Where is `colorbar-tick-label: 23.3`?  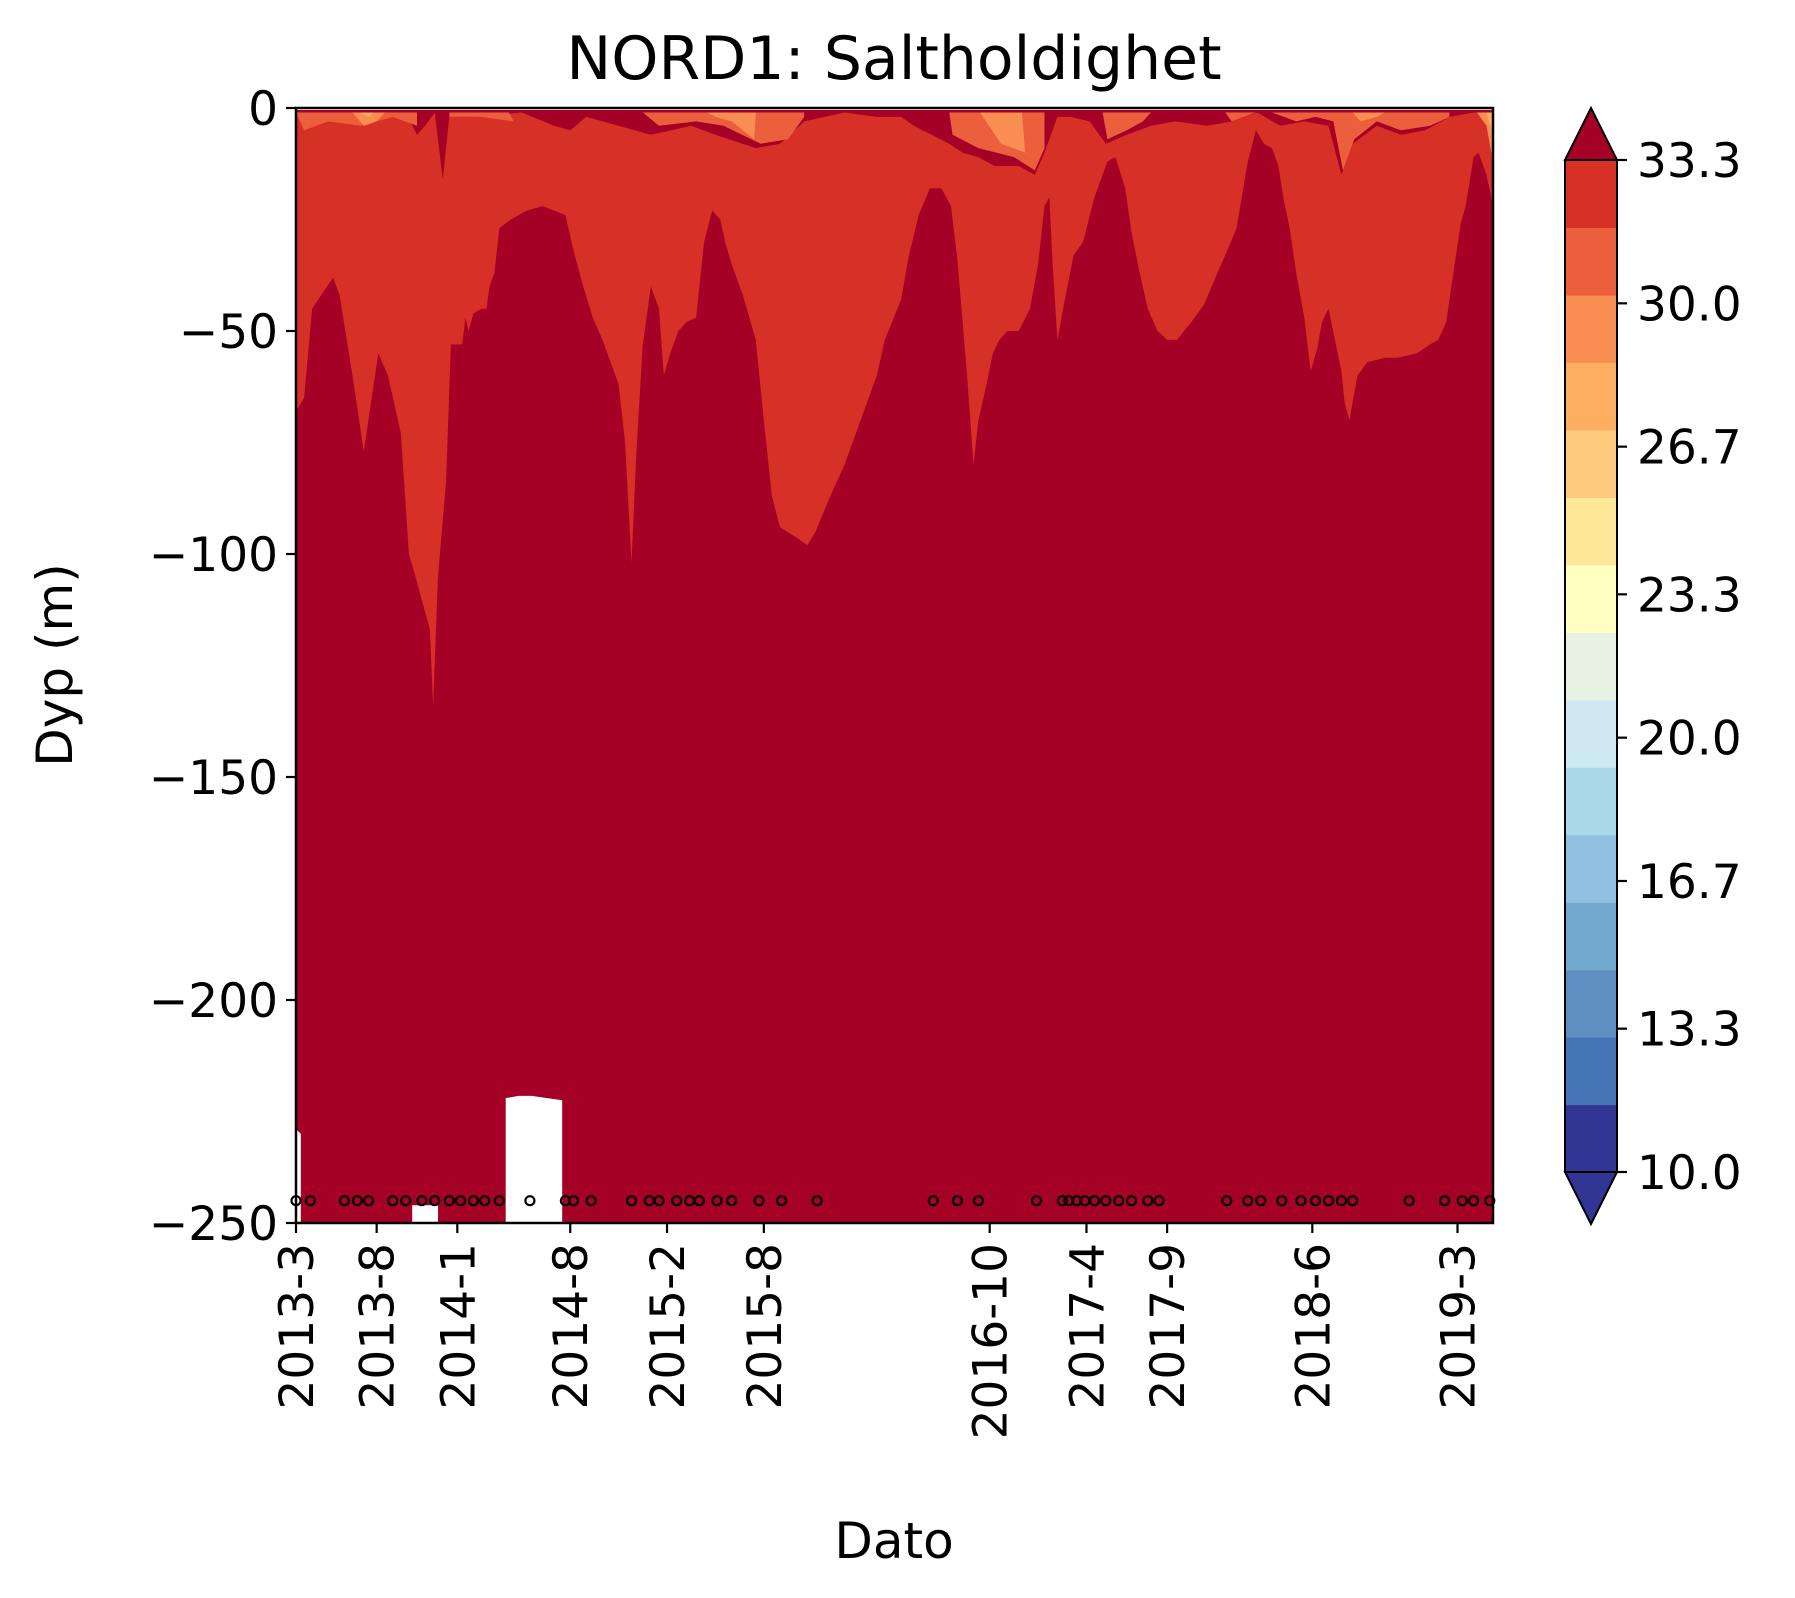
colorbar-tick-label: 23.3 is located at coordinates (1689, 595).